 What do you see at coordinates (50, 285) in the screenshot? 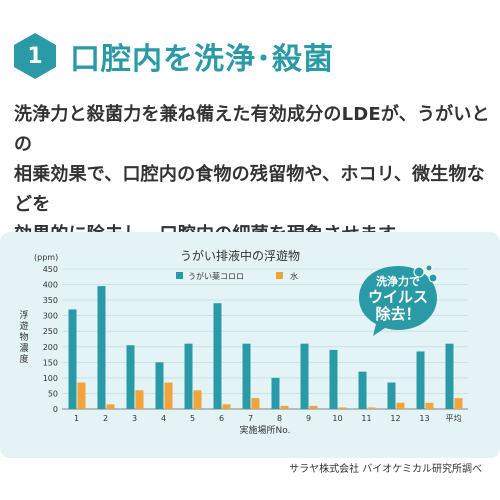
I see `y-tick-label: 400` at bounding box center [50, 285].